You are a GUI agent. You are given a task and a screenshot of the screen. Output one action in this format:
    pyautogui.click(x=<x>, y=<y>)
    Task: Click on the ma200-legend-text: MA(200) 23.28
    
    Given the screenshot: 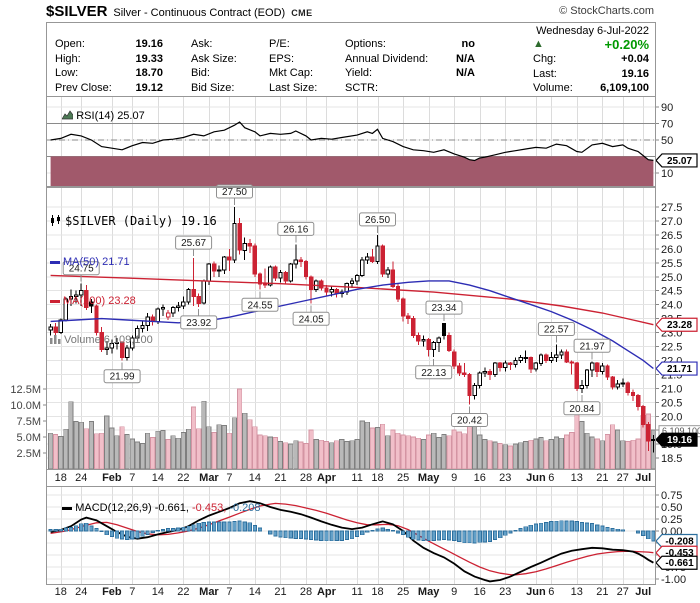 What is the action you would take?
    pyautogui.click(x=99, y=301)
    